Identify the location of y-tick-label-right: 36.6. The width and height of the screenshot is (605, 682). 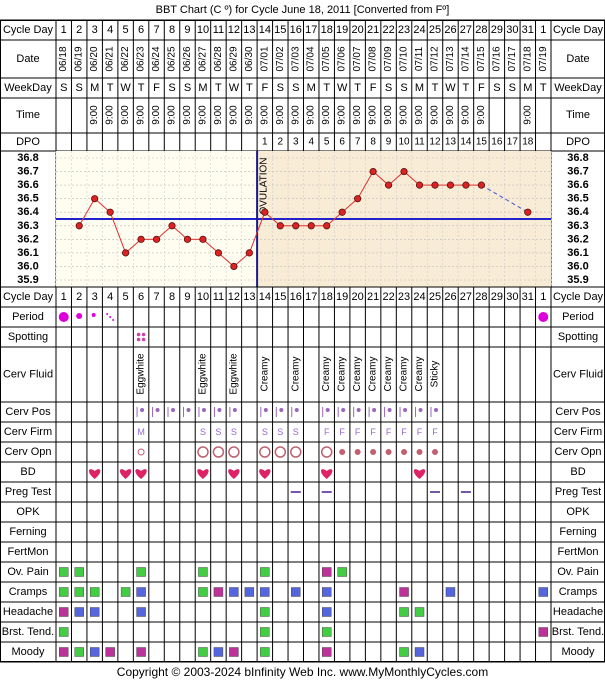
(577, 185).